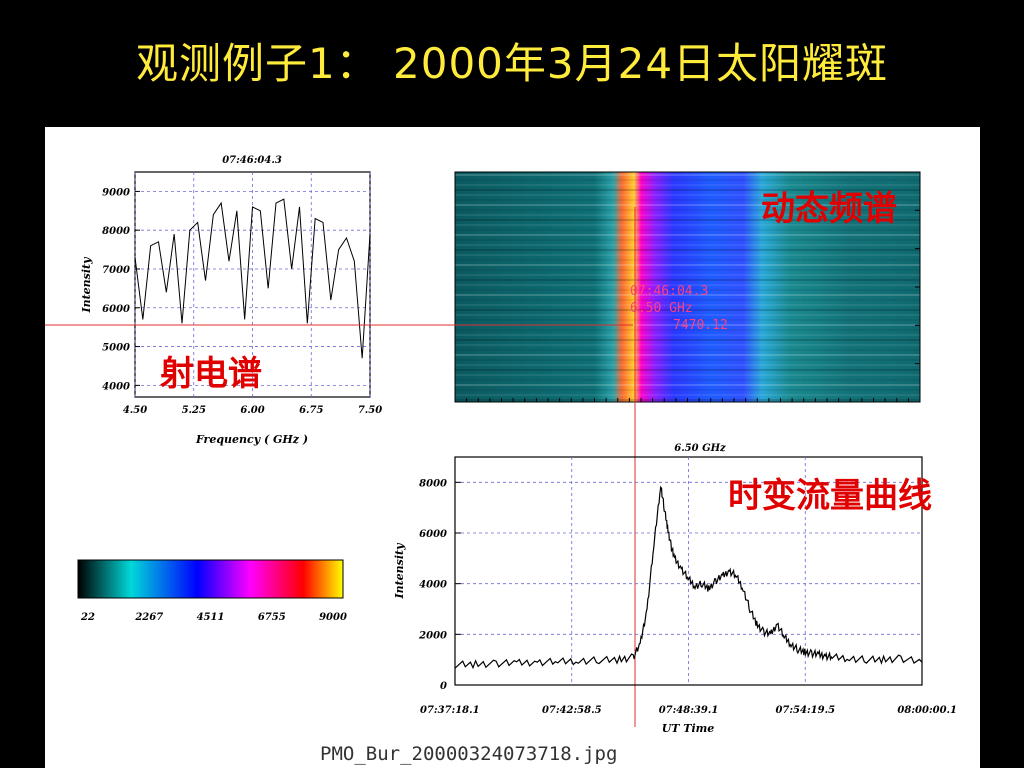 The height and width of the screenshot is (768, 1024). What do you see at coordinates (311, 410) in the screenshot?
I see `spectrum-xtick: 6.75` at bounding box center [311, 410].